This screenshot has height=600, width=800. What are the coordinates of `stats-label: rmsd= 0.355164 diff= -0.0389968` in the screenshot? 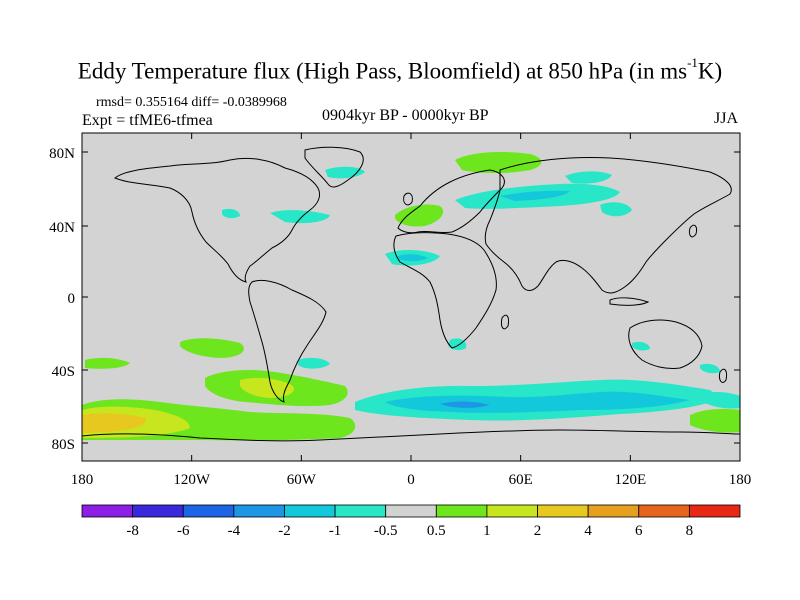 It's located at (191, 102).